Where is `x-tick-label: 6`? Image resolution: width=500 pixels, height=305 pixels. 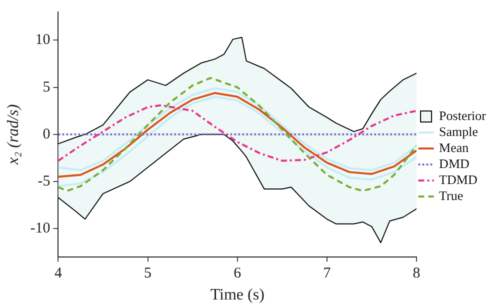 x-tick-label: 6 is located at coordinates (238, 274).